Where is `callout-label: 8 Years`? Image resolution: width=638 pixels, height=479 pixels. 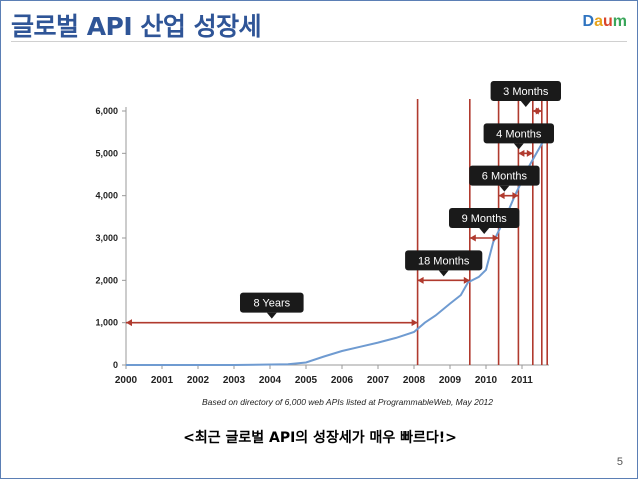 callout-label: 8 Years is located at coordinates (271, 304).